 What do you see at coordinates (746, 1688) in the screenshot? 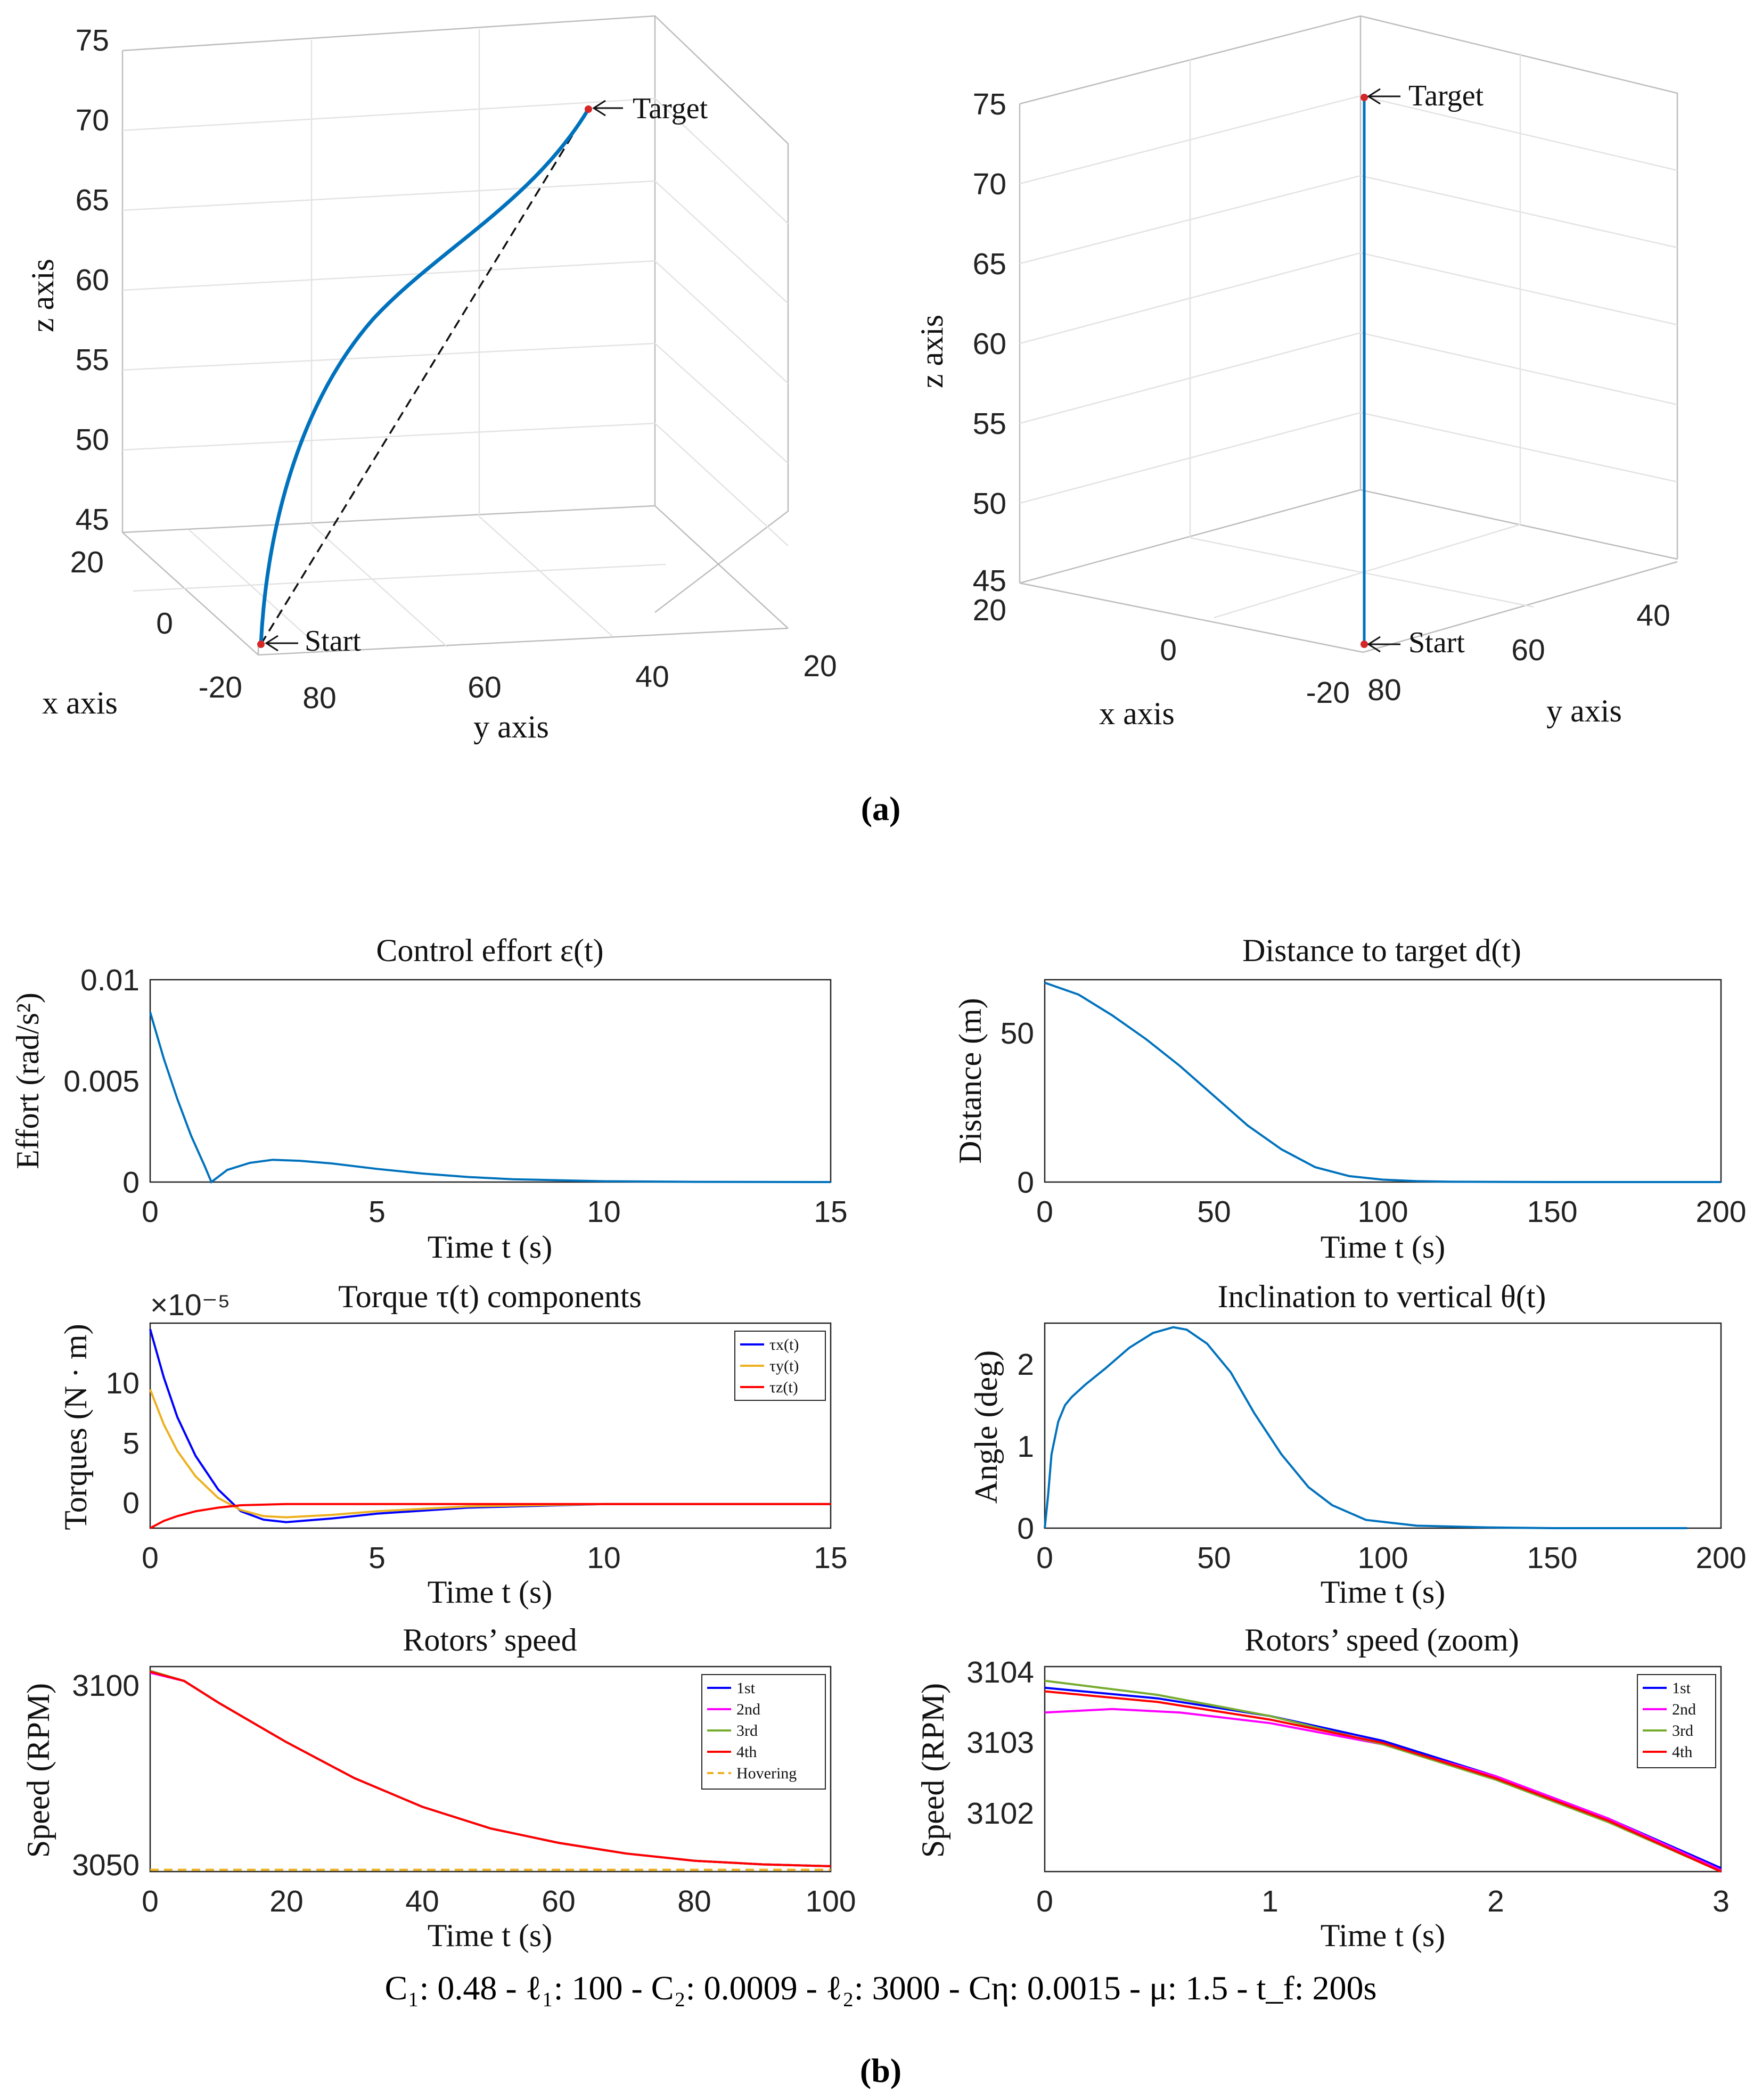
I see `legend-label: 1st` at bounding box center [746, 1688].